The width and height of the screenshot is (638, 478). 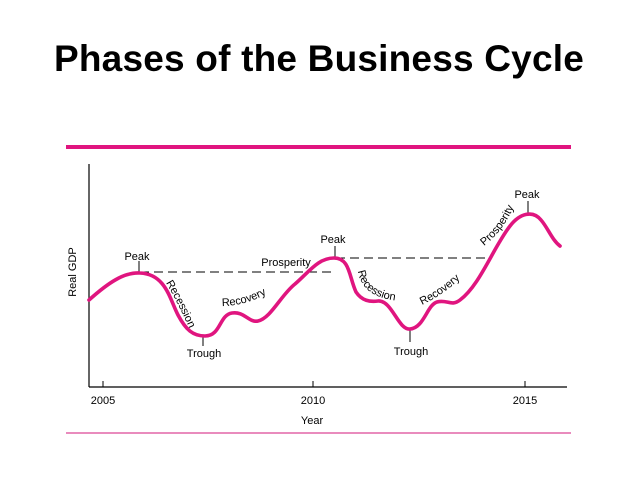 I want to click on trough-2-label: Trough, so click(x=411, y=352).